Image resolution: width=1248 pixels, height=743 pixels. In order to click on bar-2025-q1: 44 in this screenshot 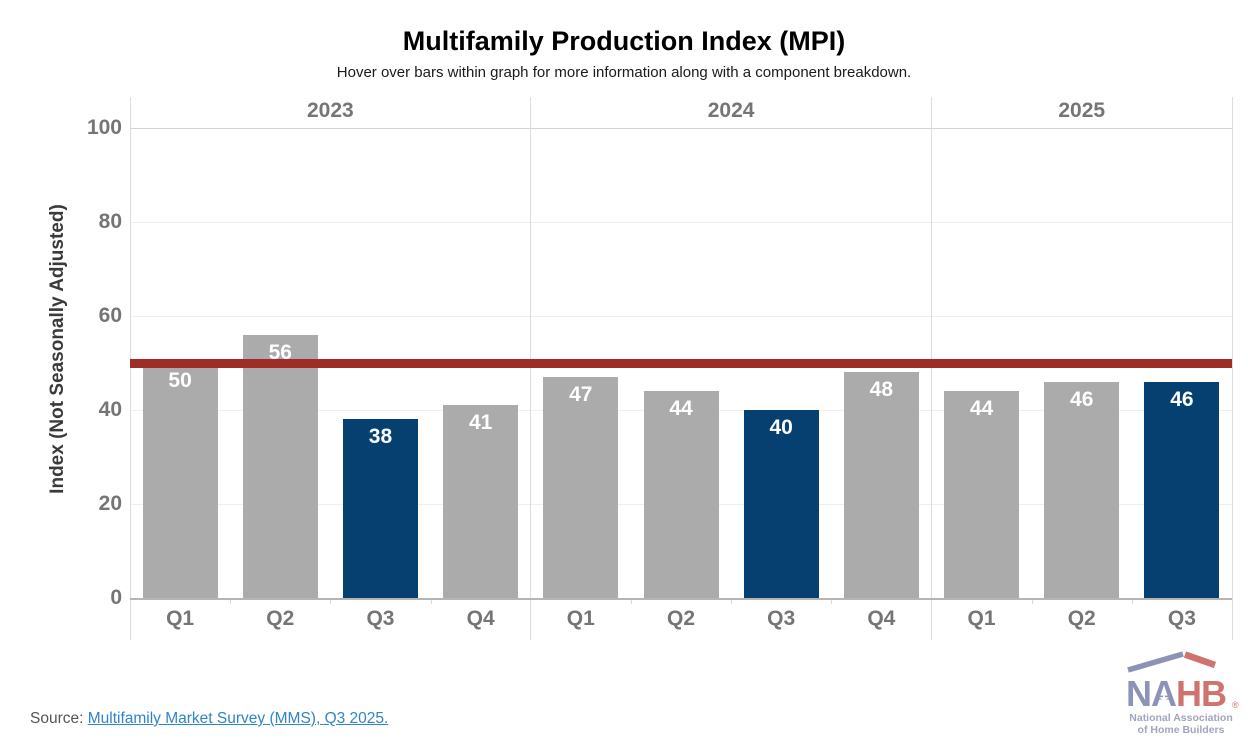, I will do `click(982, 494)`.